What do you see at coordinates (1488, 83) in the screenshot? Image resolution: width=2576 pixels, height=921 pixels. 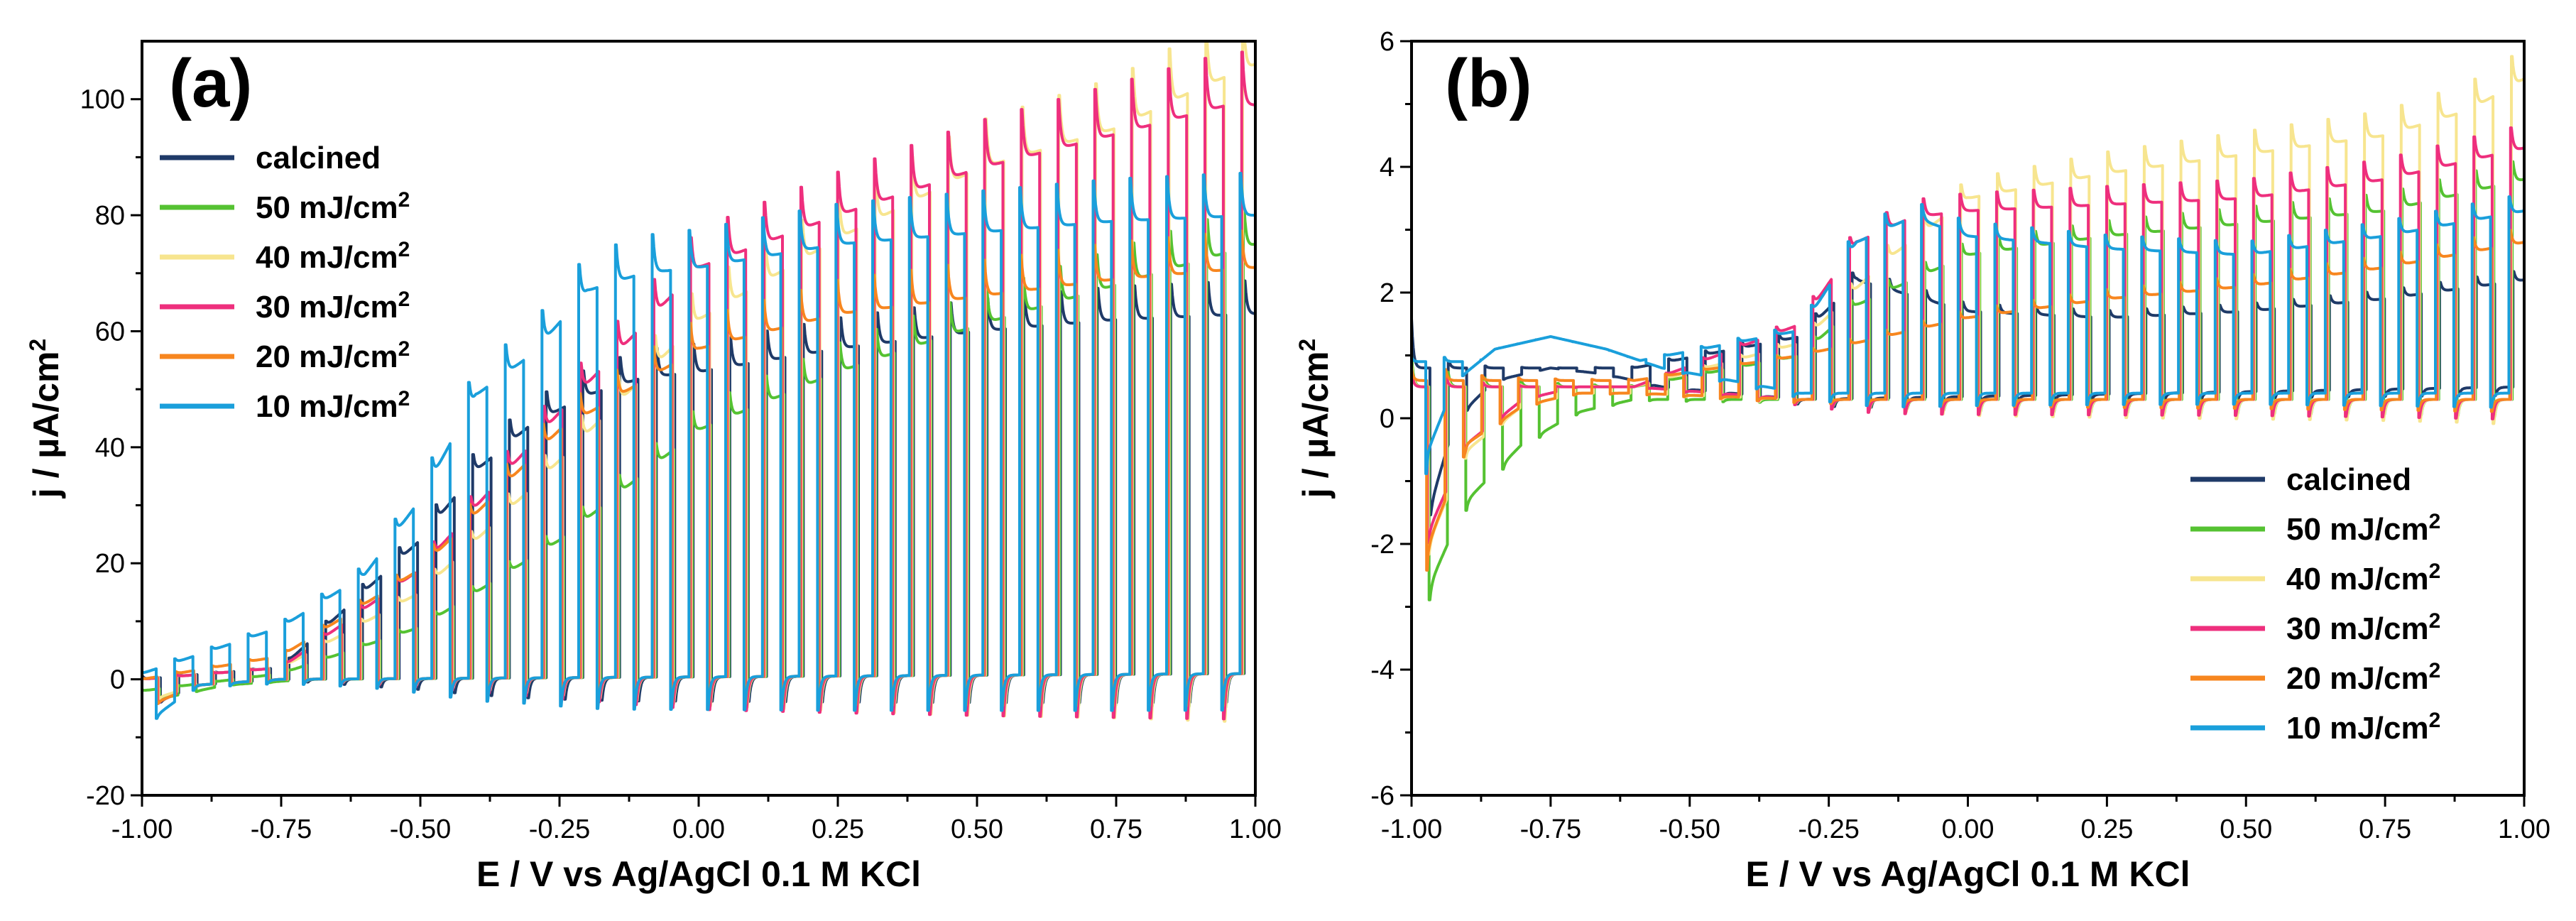 I see `panel-label: (b)` at bounding box center [1488, 83].